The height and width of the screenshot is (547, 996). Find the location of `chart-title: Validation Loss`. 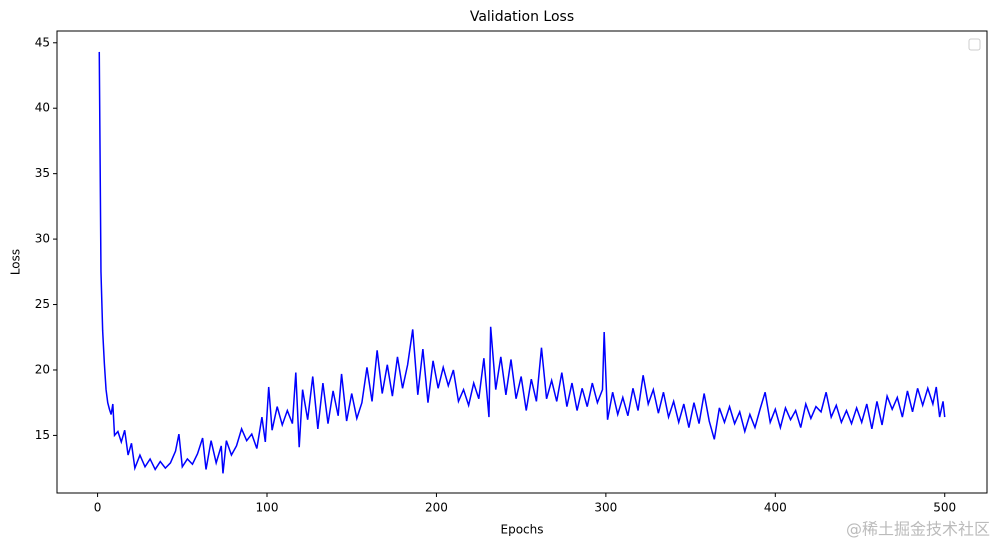

chart-title: Validation Loss is located at coordinates (522, 17).